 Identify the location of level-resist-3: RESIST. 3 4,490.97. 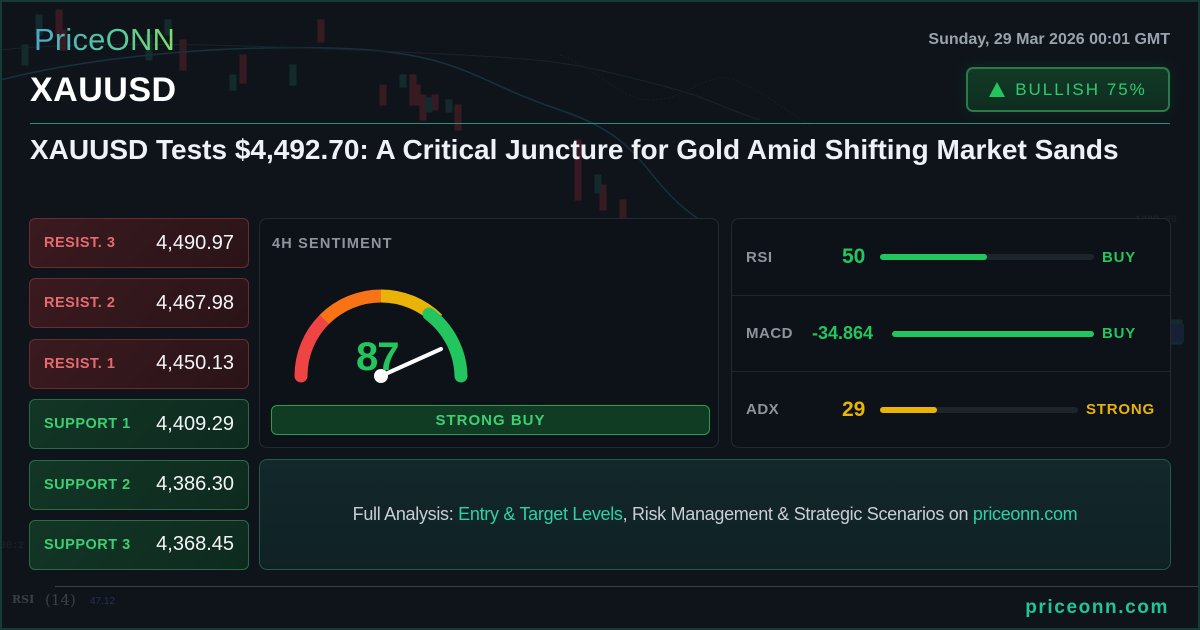
(139, 243).